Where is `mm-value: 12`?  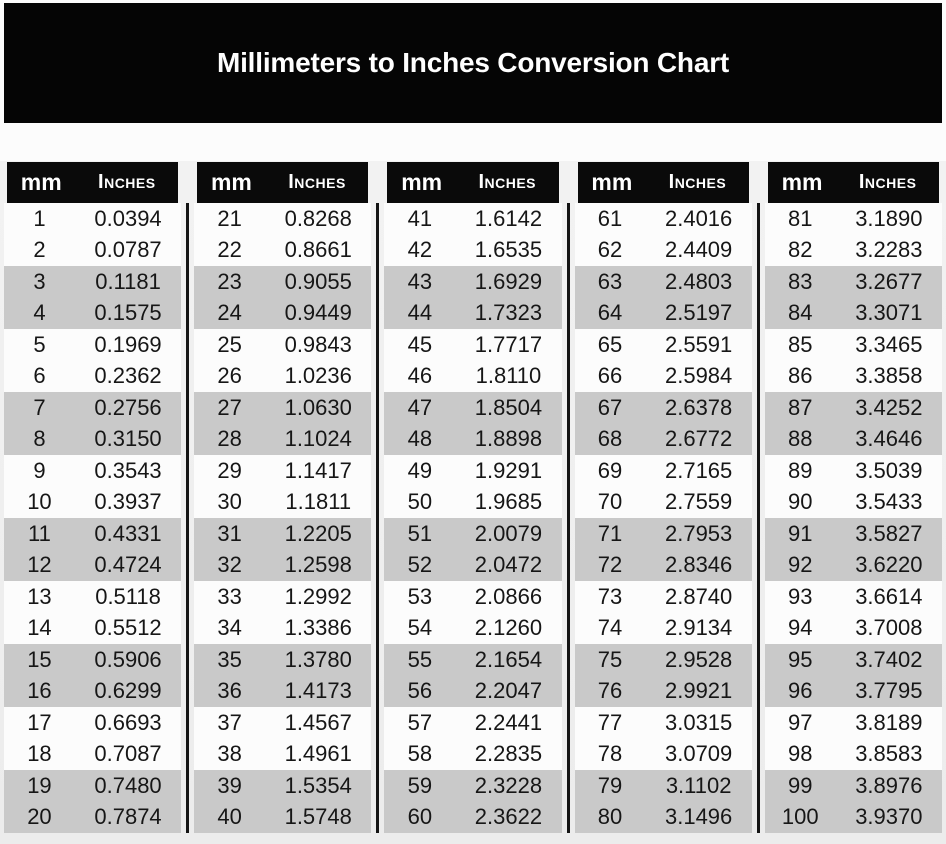
mm-value: 12 is located at coordinates (39, 565).